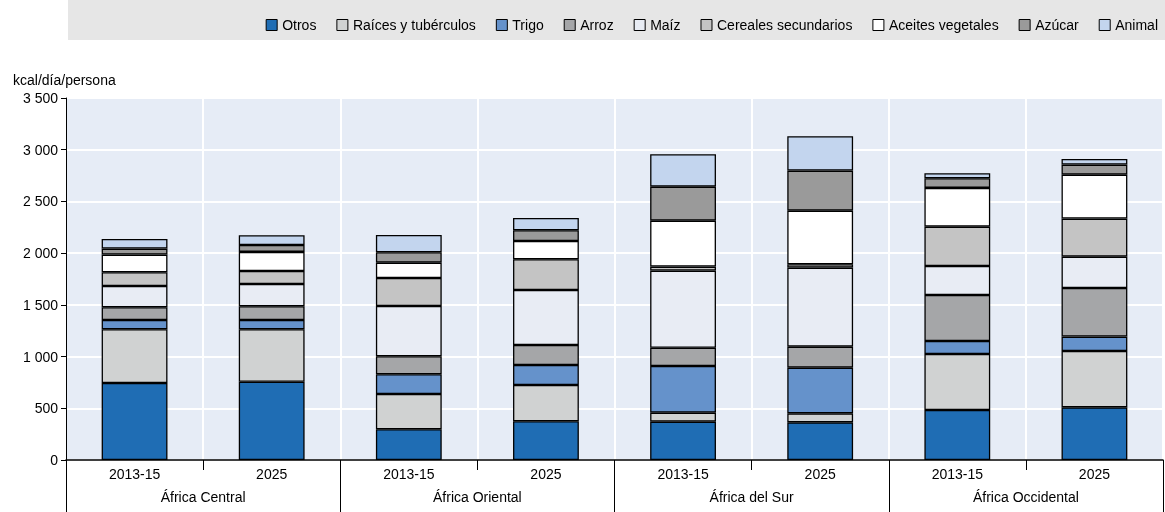 This screenshot has width=1165, height=512. Describe the element at coordinates (751, 497) in the screenshot. I see `text: África del Sur` at that location.